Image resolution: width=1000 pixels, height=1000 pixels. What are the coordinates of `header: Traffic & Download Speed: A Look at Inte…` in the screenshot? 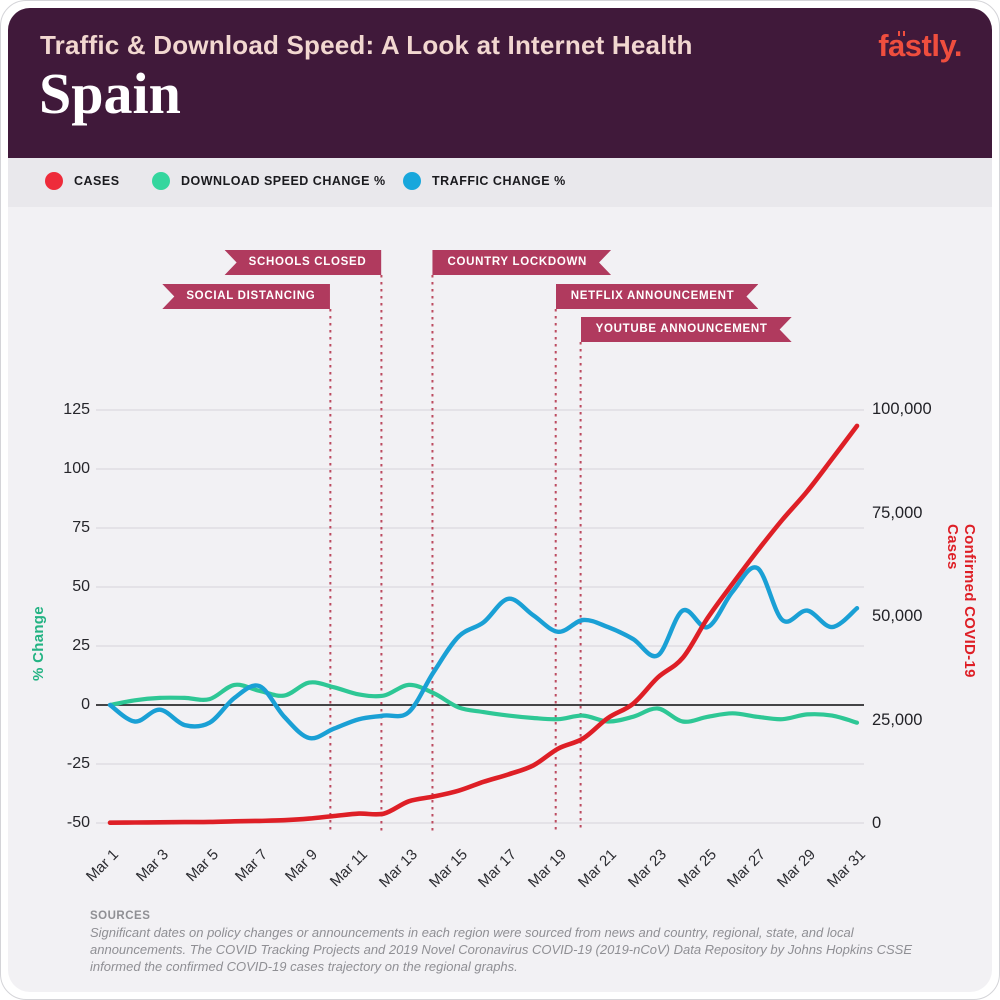 It's located at (500, 83).